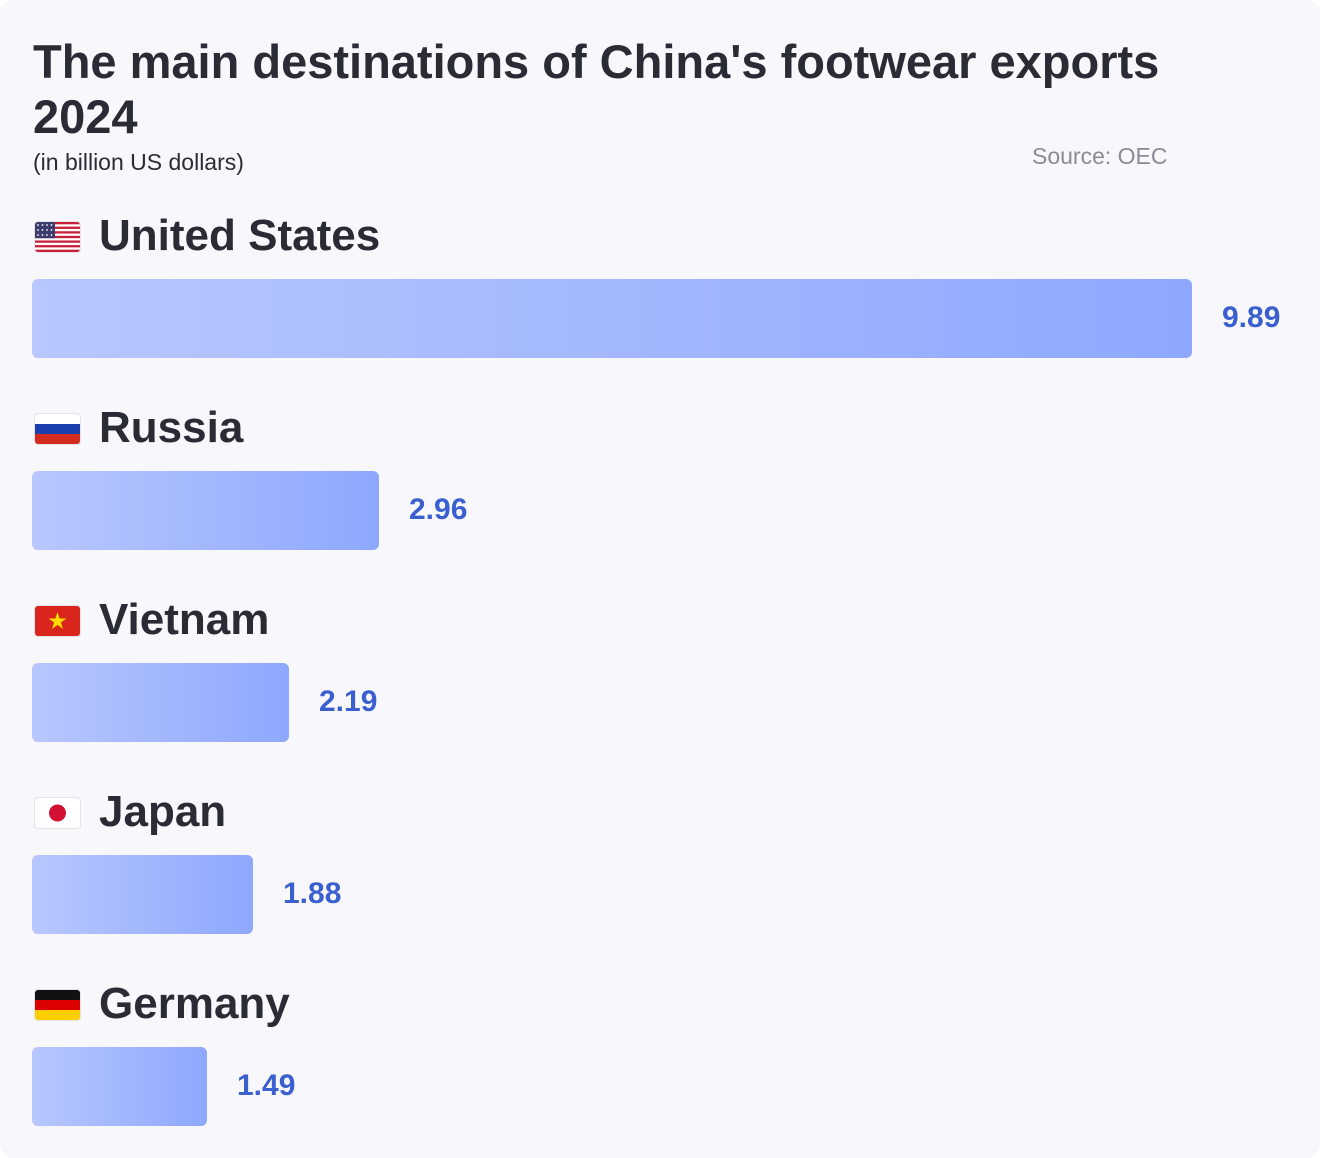 The height and width of the screenshot is (1158, 1320). I want to click on russia-flag-icon, so click(57, 429).